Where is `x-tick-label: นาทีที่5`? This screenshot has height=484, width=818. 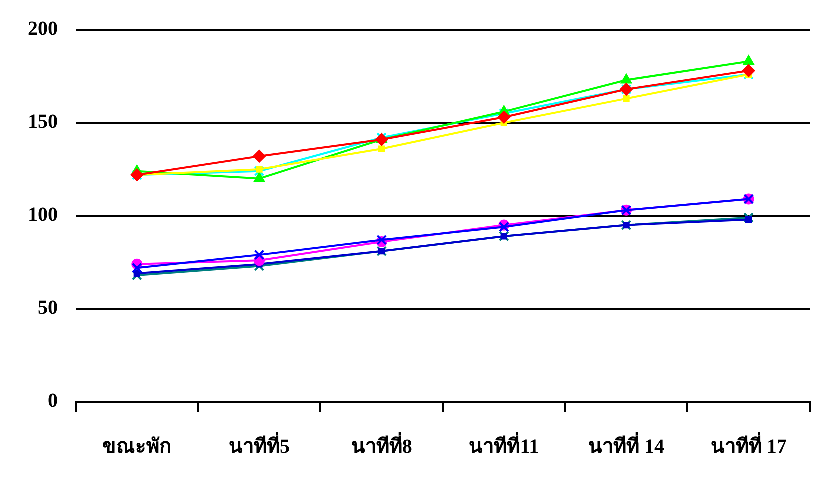
x-tick-label: นาทีที่5 is located at coordinates (259, 444).